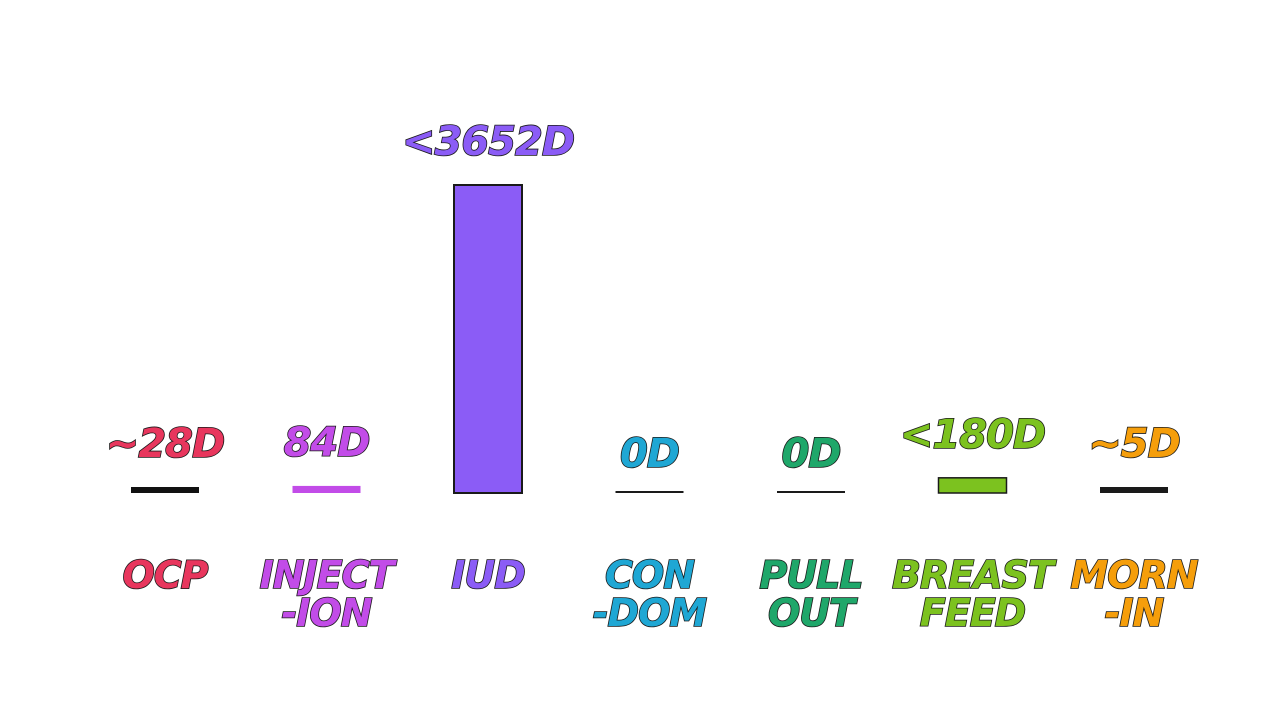 This screenshot has width=1283, height=720. I want to click on value-label: <3652D, so click(488, 142).